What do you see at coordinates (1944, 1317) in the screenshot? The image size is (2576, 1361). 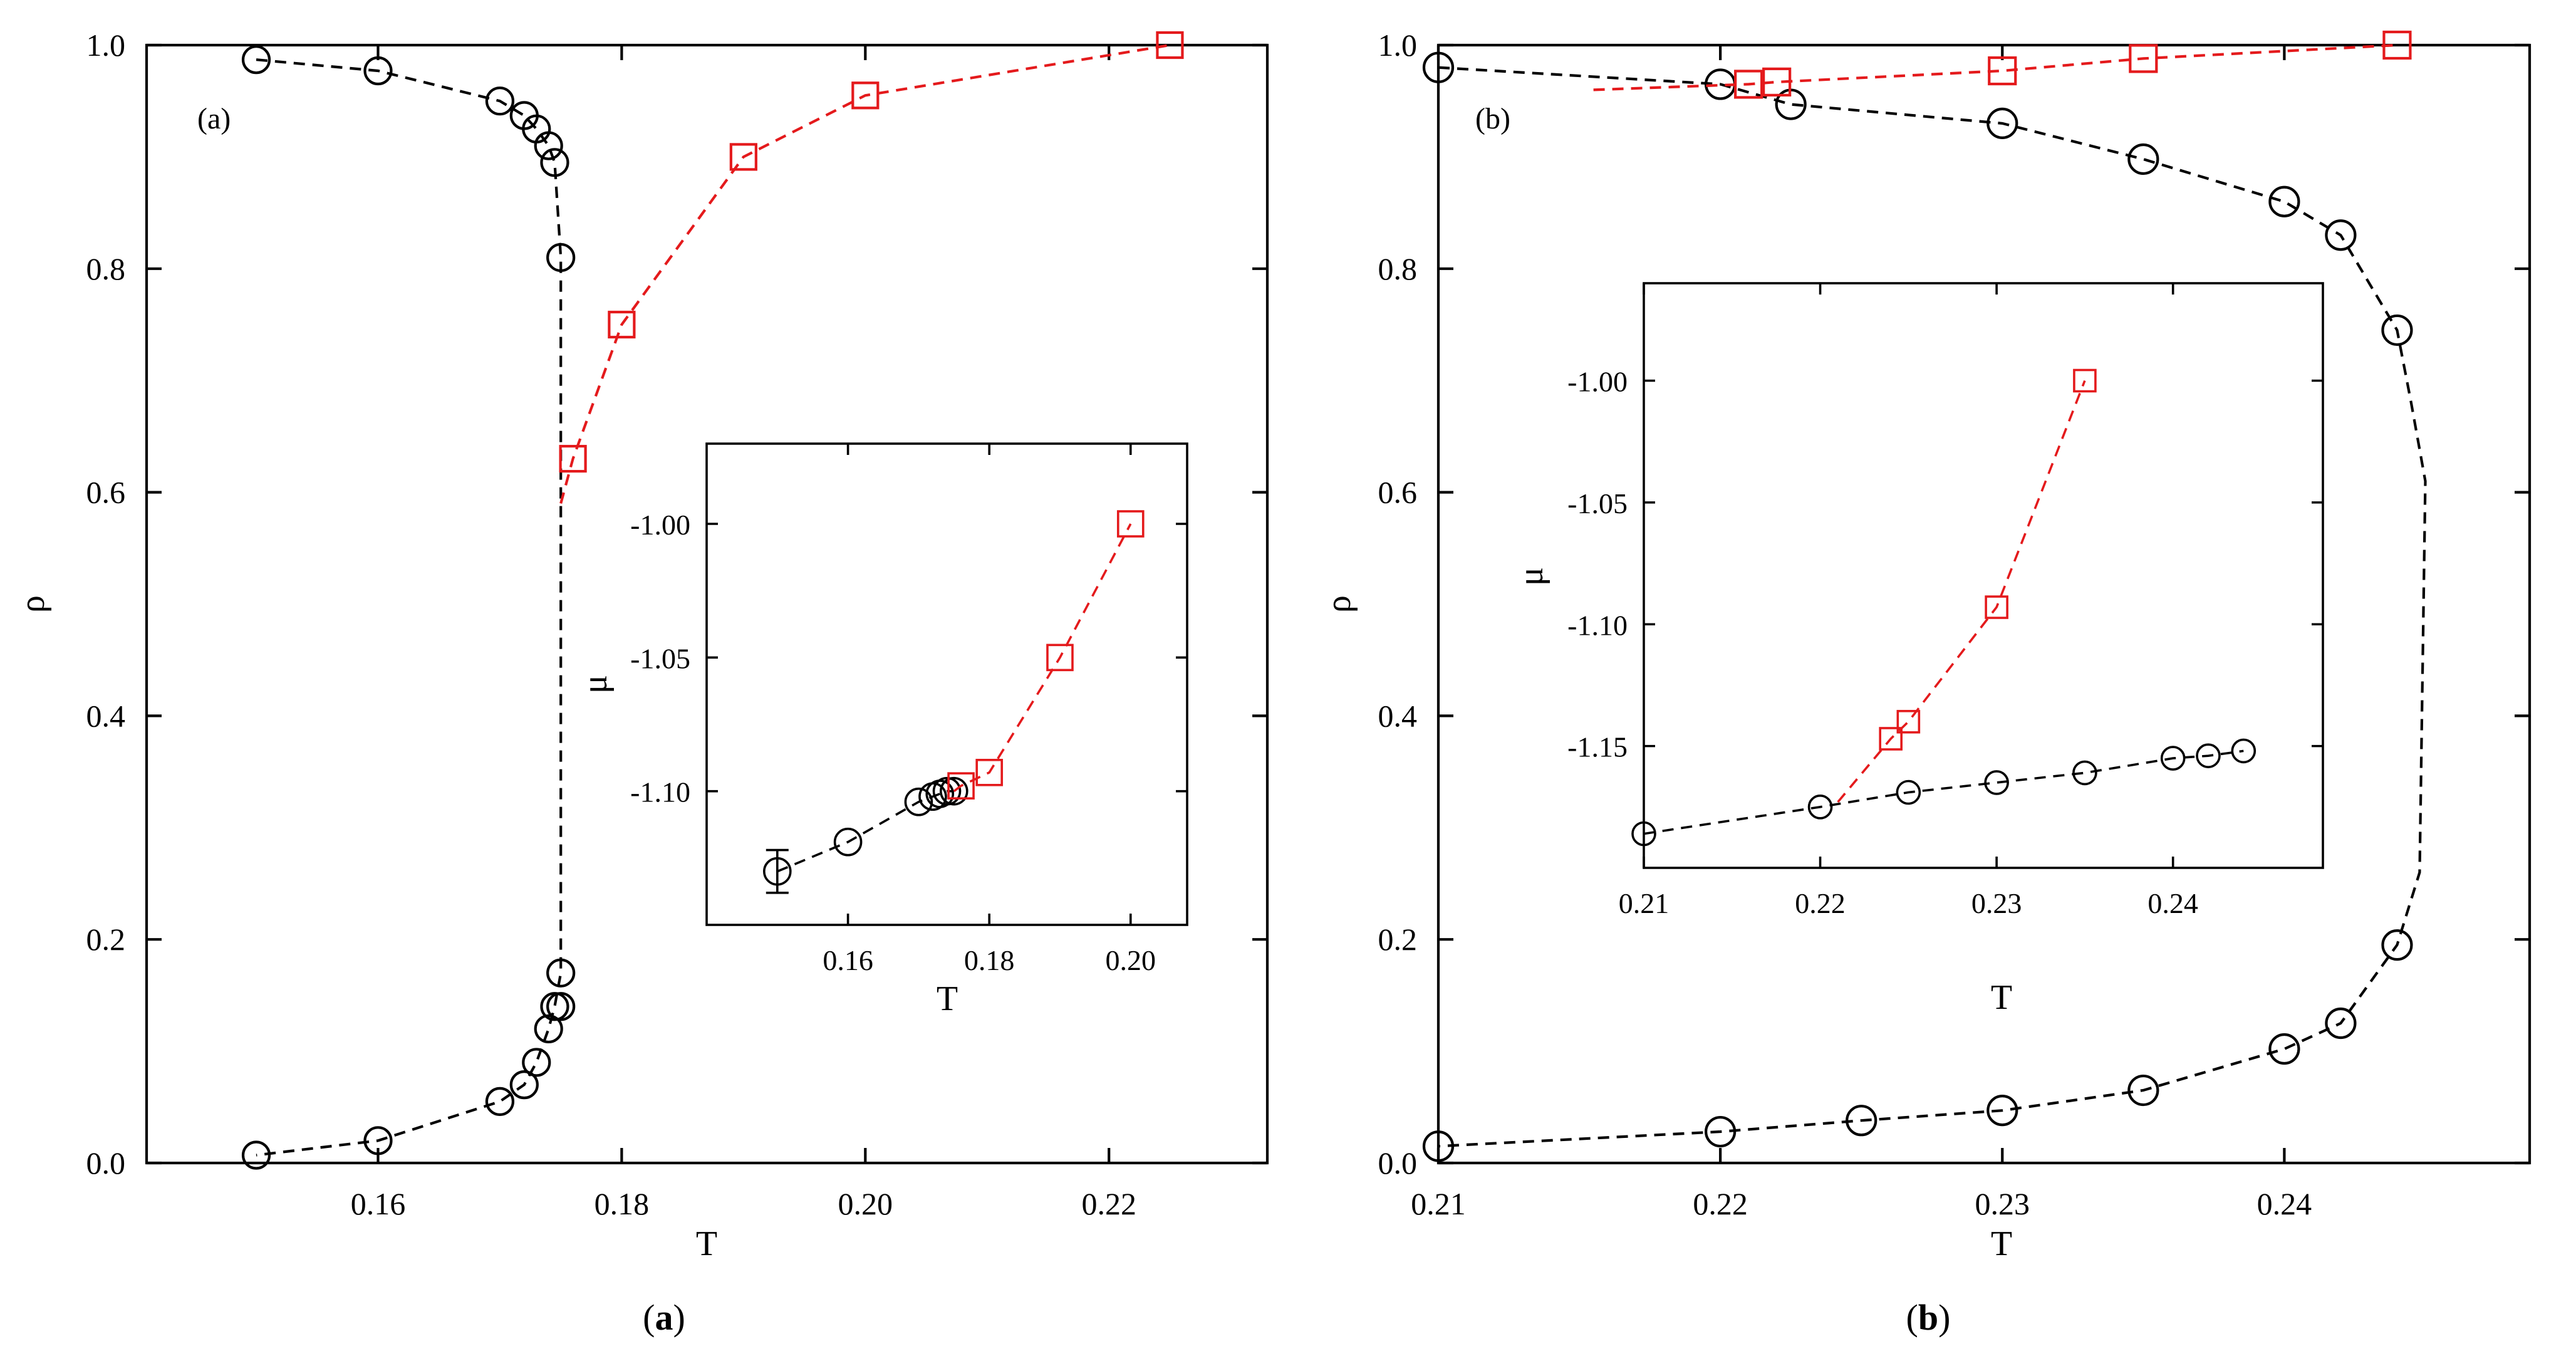 I see `caption-b-close: )` at bounding box center [1944, 1317].